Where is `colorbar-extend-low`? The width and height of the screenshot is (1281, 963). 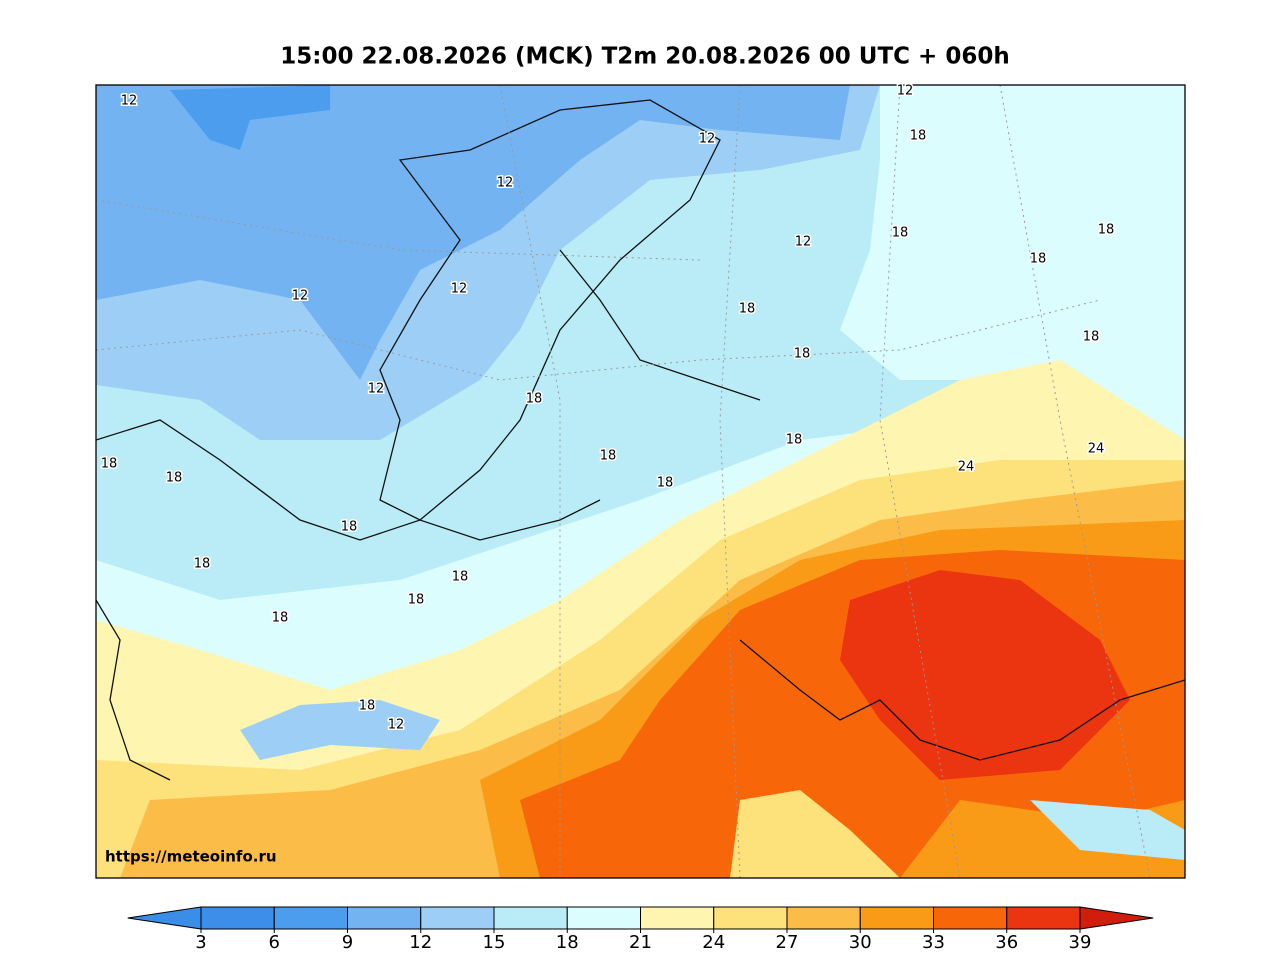 colorbar-extend-low is located at coordinates (164, 918).